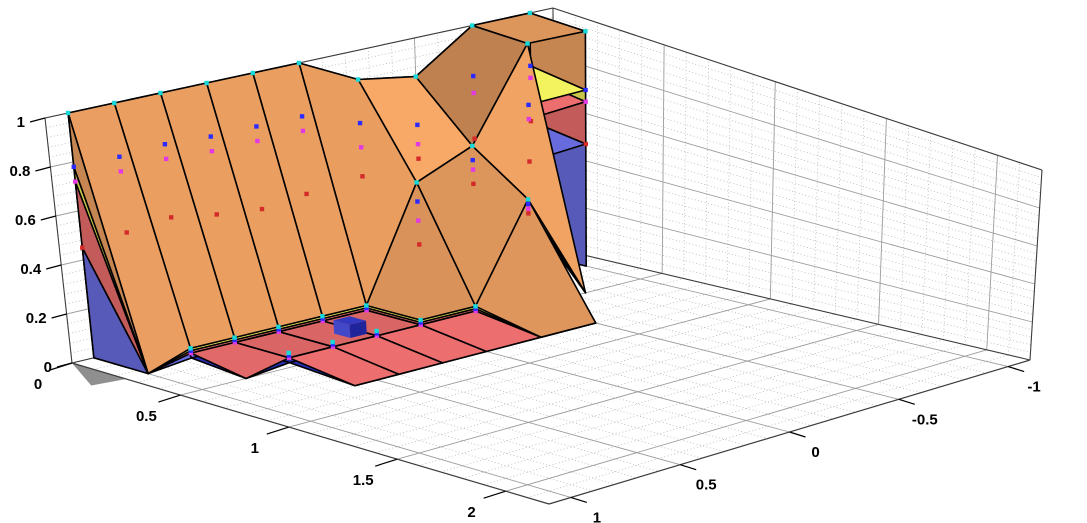 The height and width of the screenshot is (523, 1087). What do you see at coordinates (36, 318) in the screenshot?
I see `svg-text: 0.2` at bounding box center [36, 318].